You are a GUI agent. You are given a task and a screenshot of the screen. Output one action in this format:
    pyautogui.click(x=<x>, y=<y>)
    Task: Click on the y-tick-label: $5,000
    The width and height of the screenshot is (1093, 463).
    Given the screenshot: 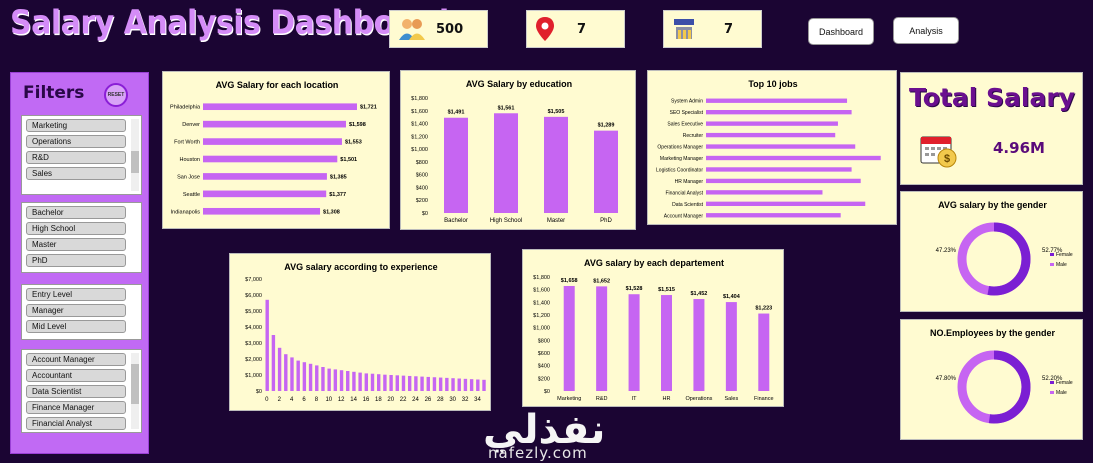 What is the action you would take?
    pyautogui.click(x=253, y=312)
    